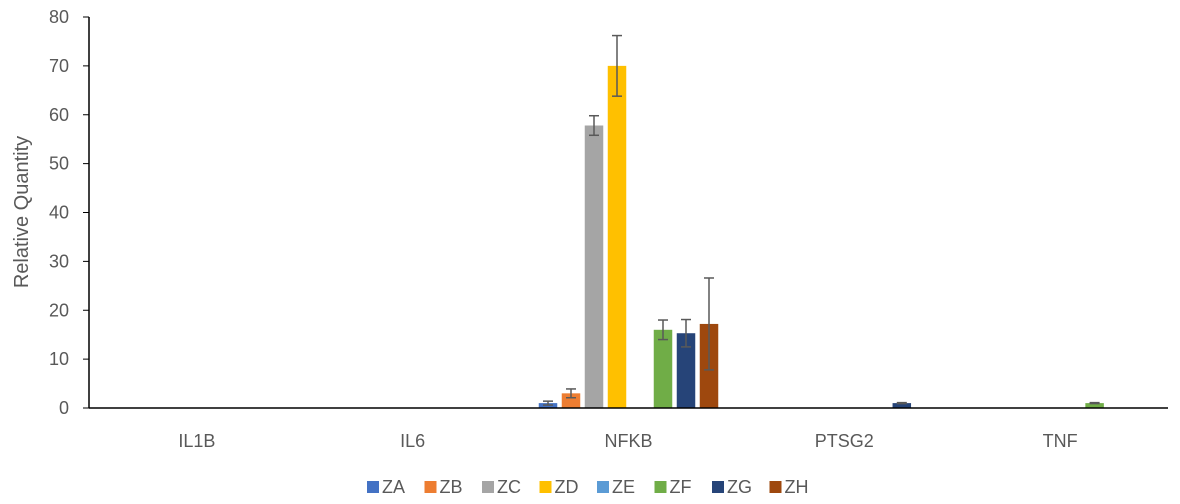 Image resolution: width=1180 pixels, height=504 pixels. Describe the element at coordinates (412, 441) in the screenshot. I see `x-category-label: IL6` at that location.